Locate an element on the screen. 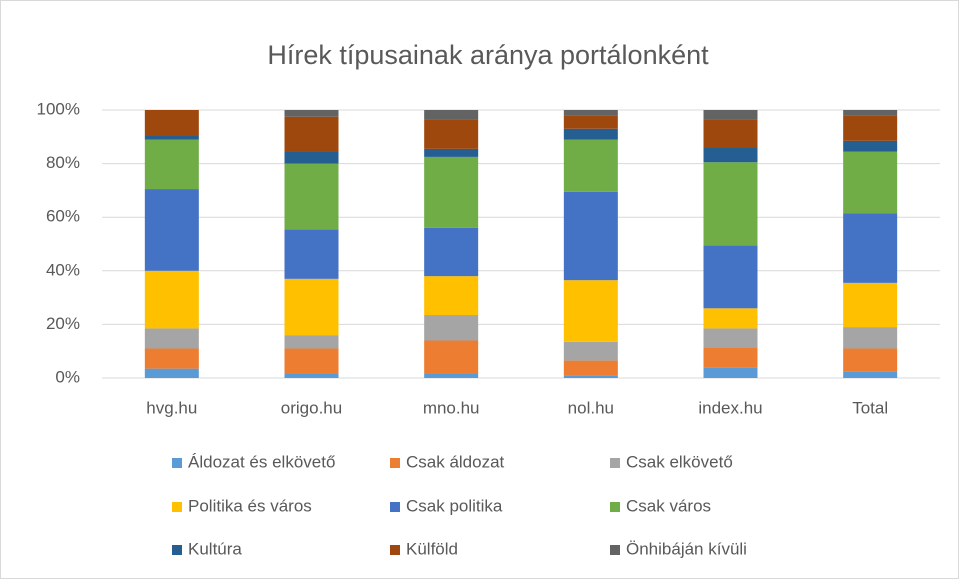  x-tick-label: origo.hu is located at coordinates (311, 407).